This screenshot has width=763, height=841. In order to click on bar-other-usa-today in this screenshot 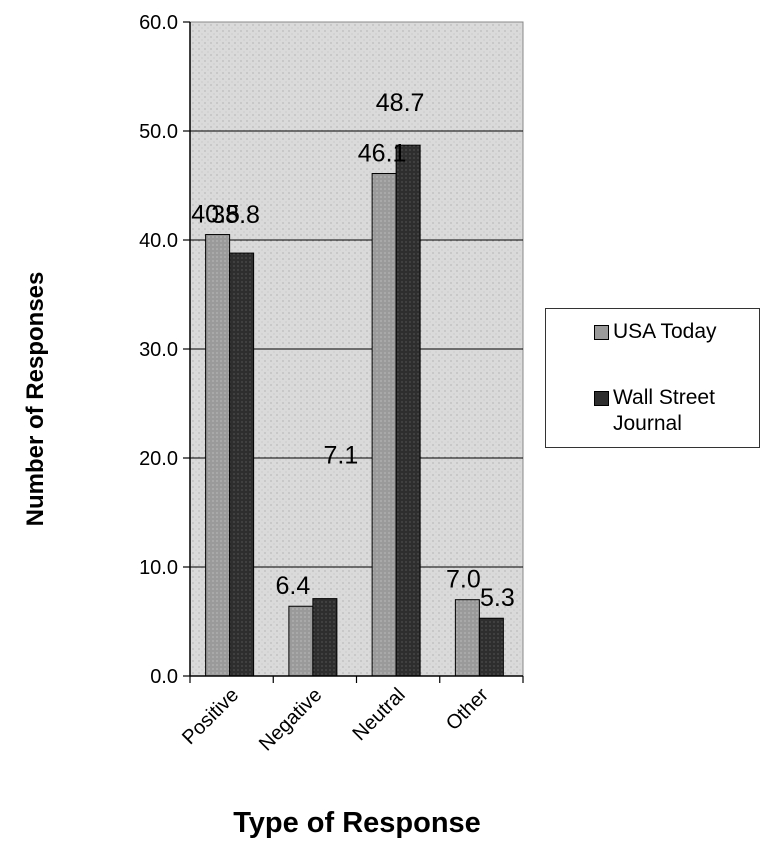, I will do `click(467, 638)`.